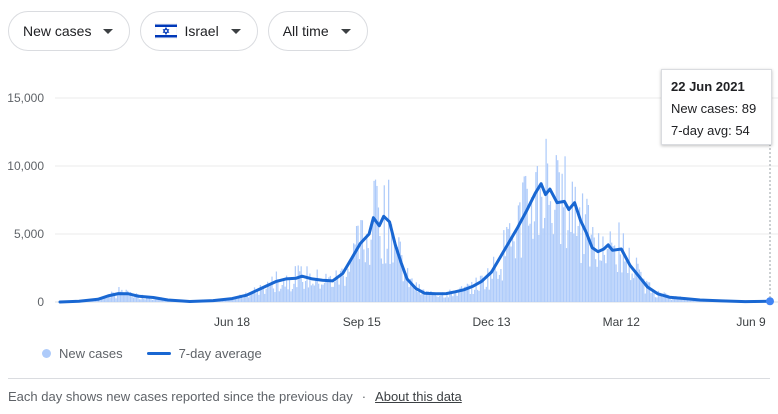 Image resolution: width=778 pixels, height=414 pixels. What do you see at coordinates (69, 31) in the screenshot?
I see `metric-dropdown: New cases` at bounding box center [69, 31].